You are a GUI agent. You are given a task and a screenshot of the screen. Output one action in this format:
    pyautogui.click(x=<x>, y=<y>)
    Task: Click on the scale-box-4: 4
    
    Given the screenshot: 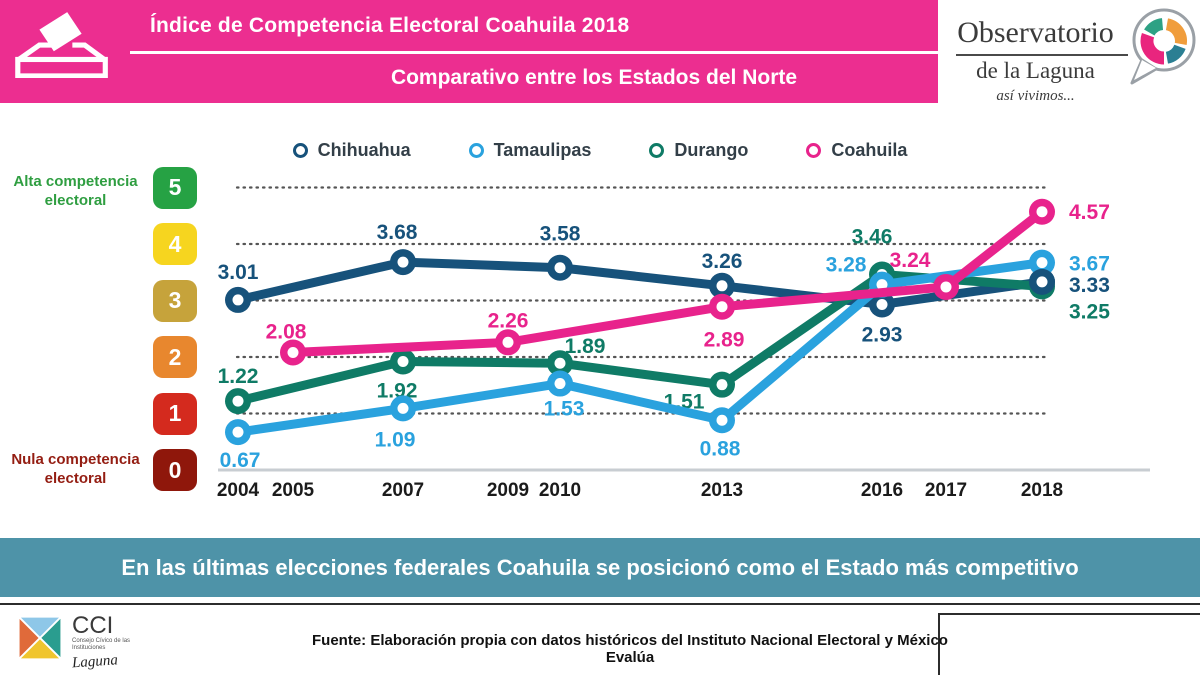 What is the action you would take?
    pyautogui.click(x=175, y=244)
    